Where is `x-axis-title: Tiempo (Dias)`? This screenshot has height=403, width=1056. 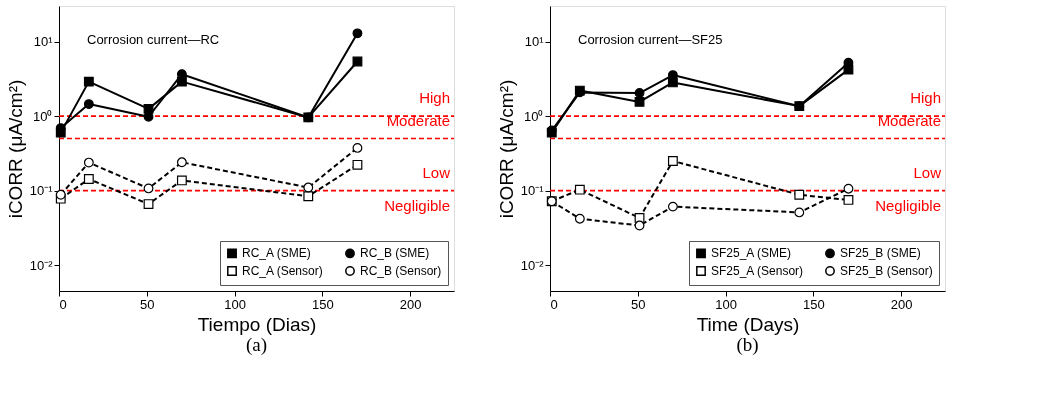
x-axis-title: Tiempo (Dias) is located at coordinates (257, 324).